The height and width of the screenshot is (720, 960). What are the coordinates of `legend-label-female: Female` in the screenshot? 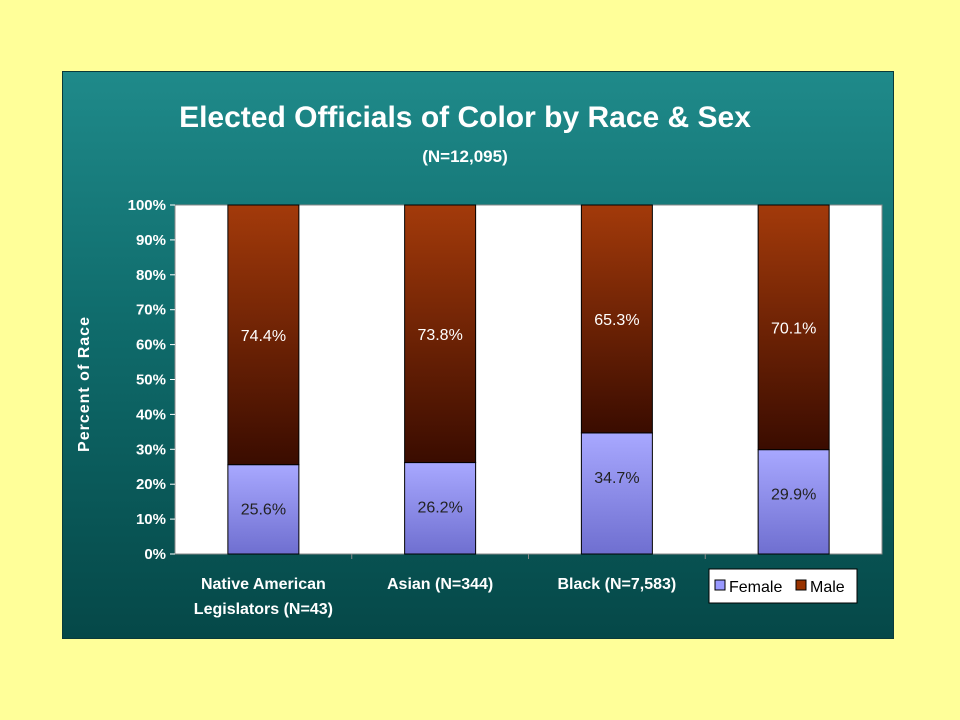 It's located at (755, 587).